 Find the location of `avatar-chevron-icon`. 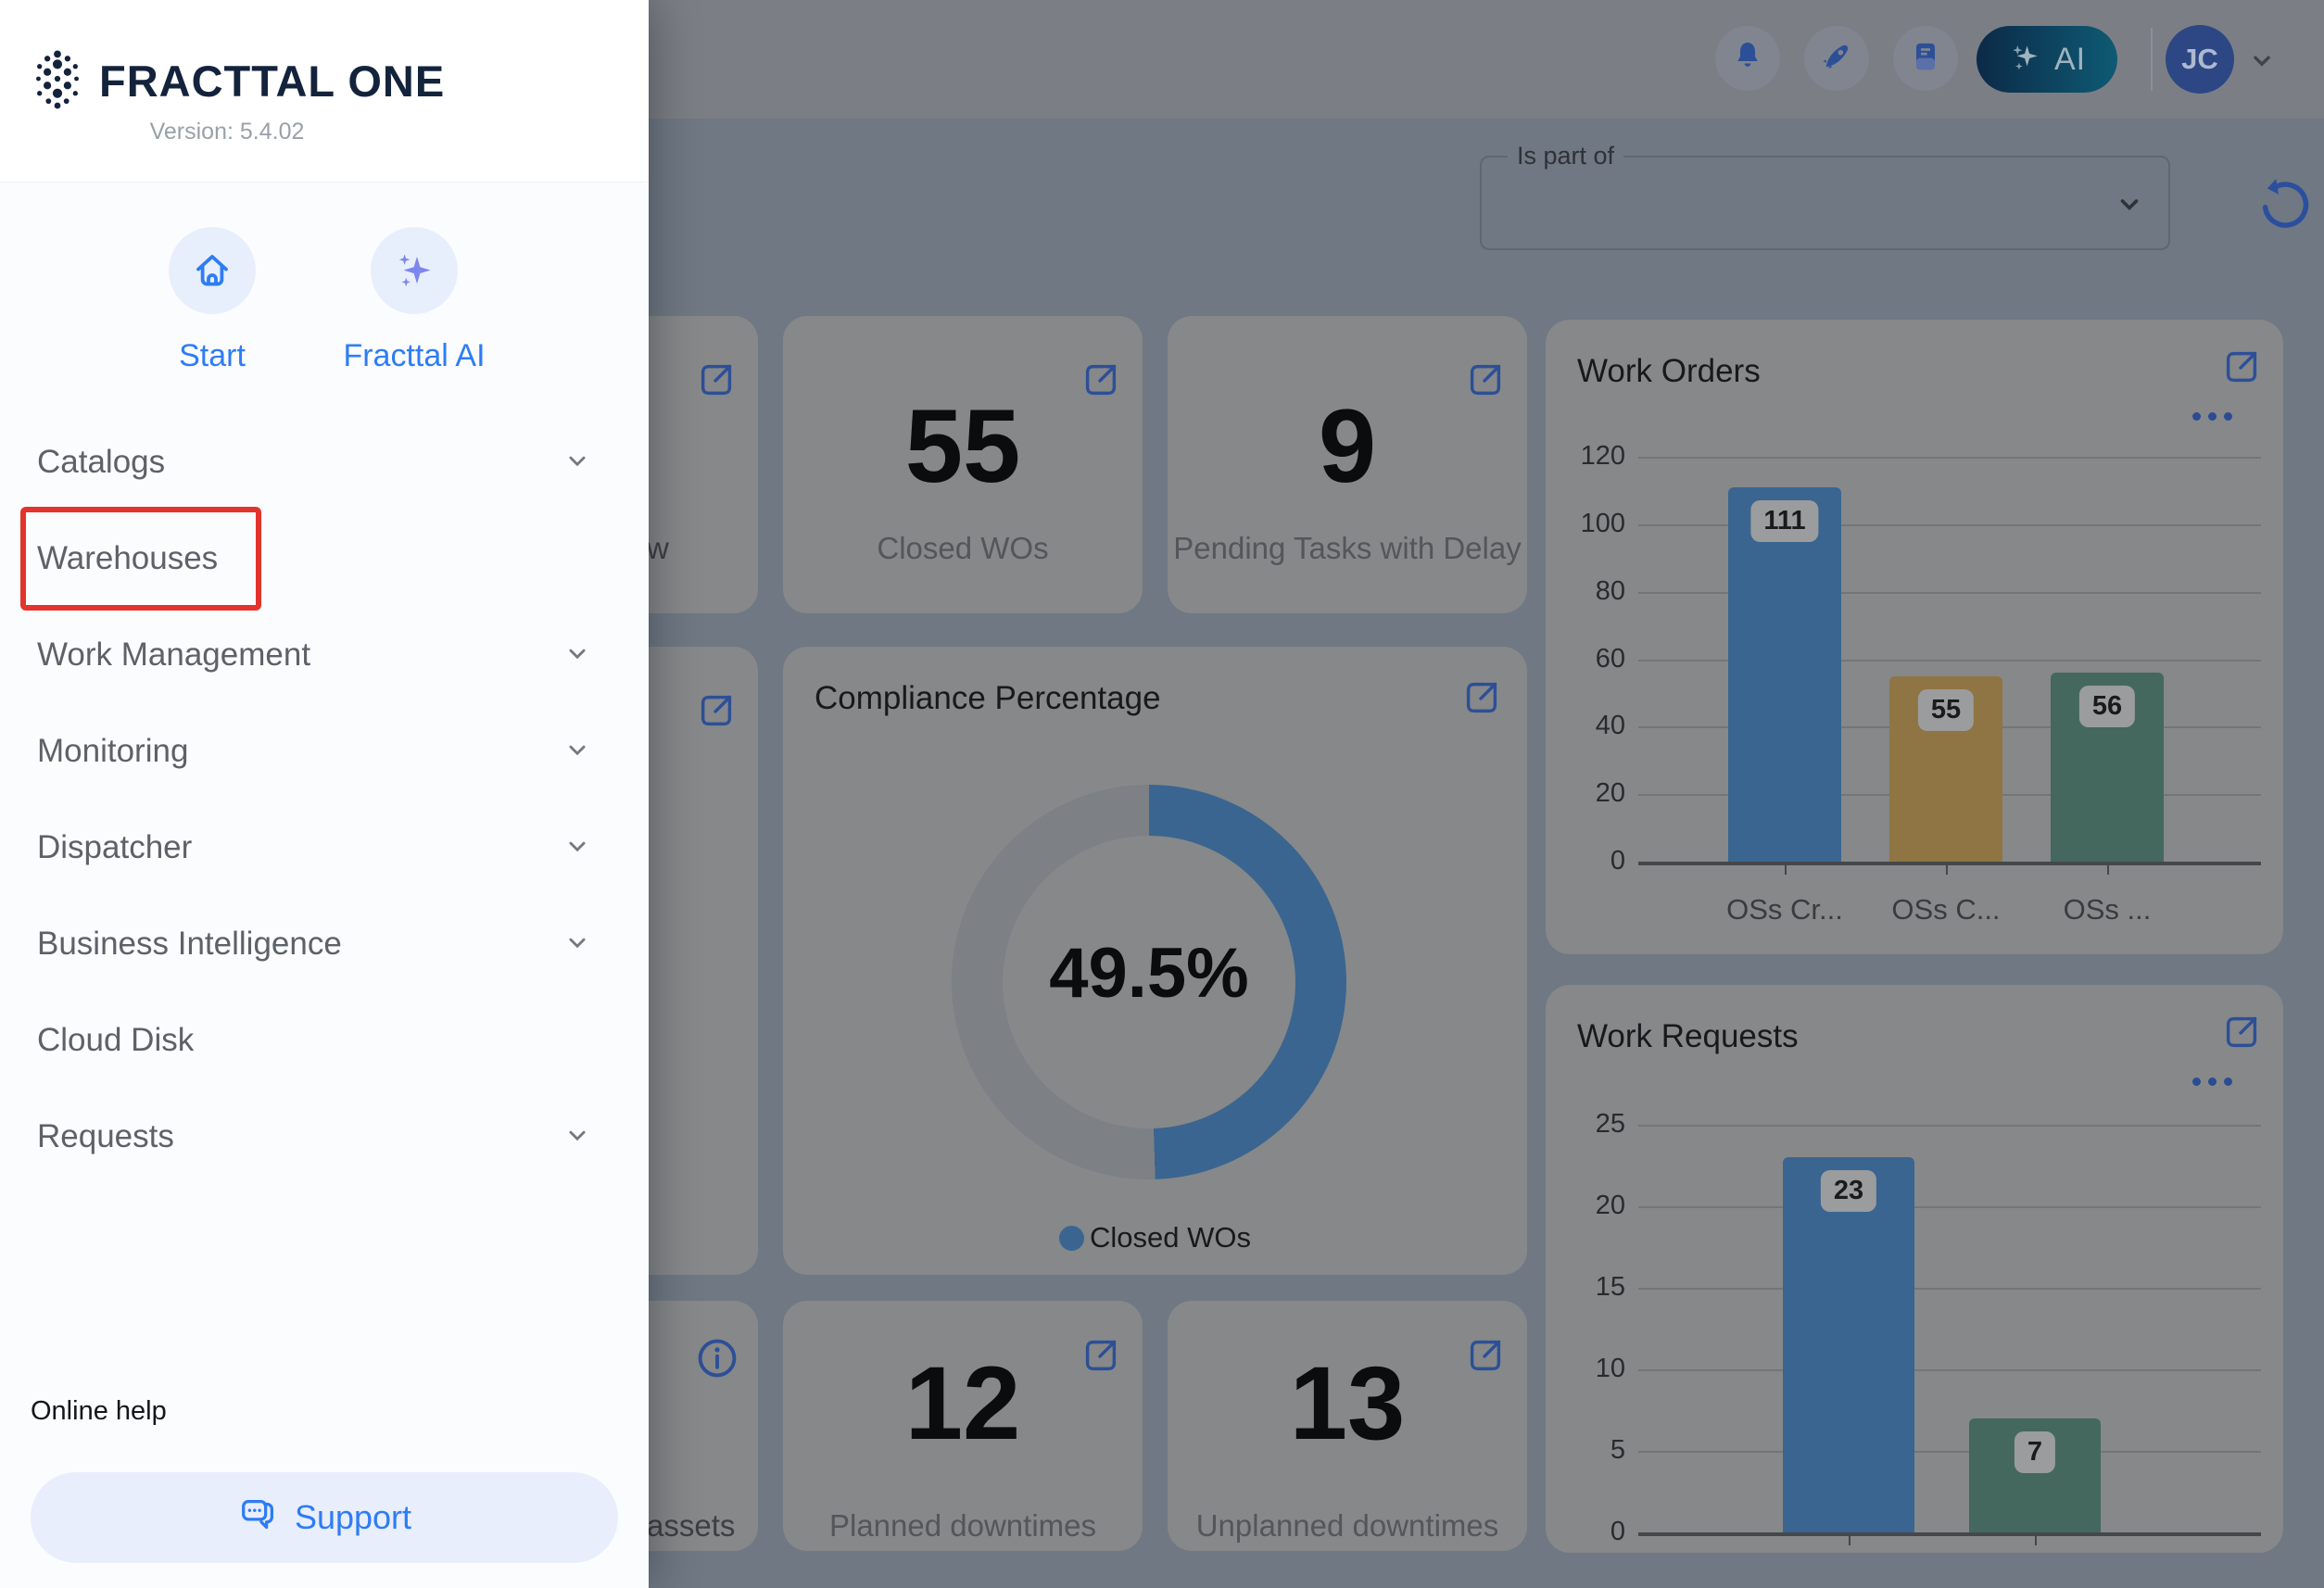

avatar-chevron-icon is located at coordinates (2262, 63).